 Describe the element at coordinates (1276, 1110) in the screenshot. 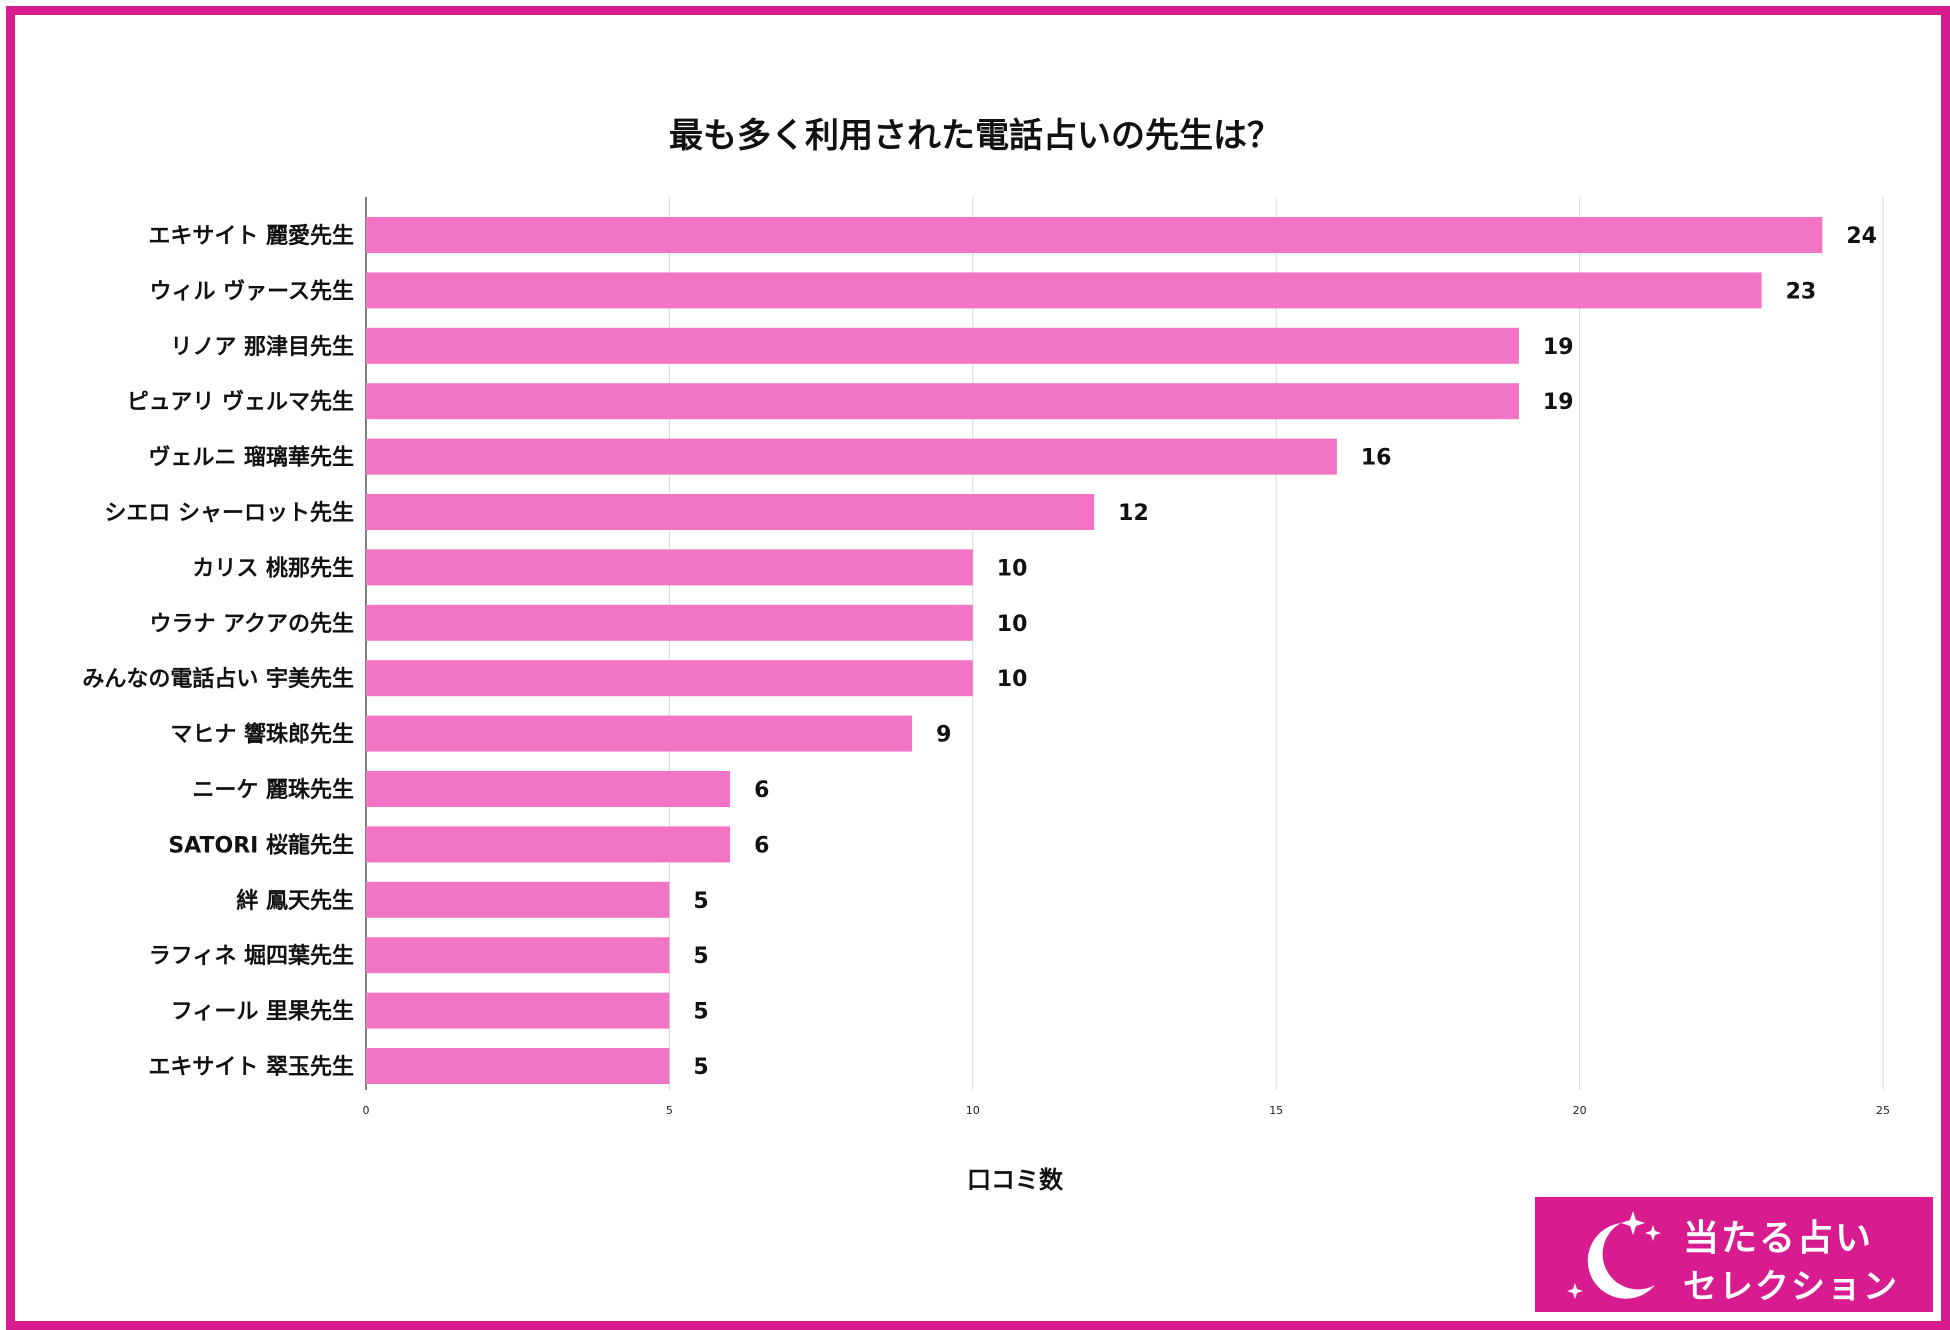

I see `x-tick-label: 15` at that location.